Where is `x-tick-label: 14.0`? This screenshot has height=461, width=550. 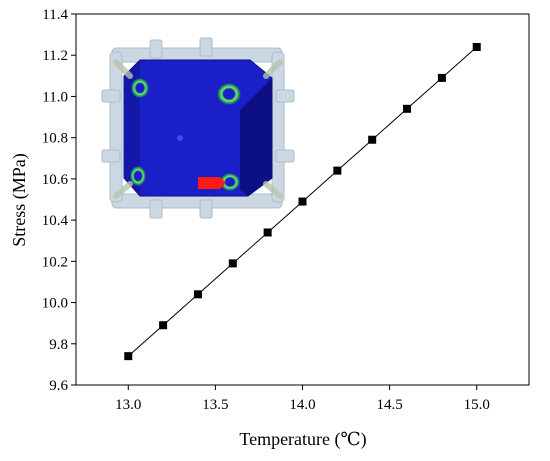 x-tick-label: 14.0 is located at coordinates (302, 405).